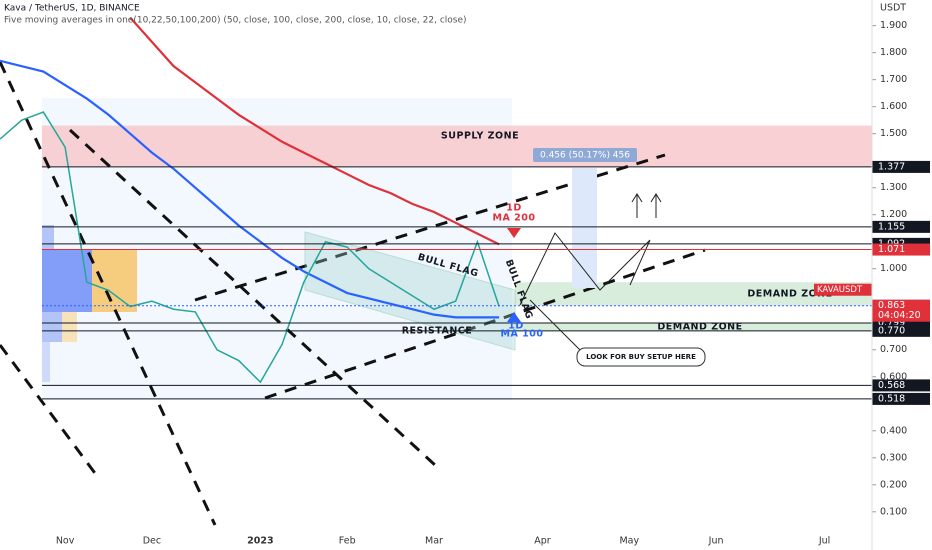 This screenshot has height=550, width=932. Describe the element at coordinates (152, 541) in the screenshot. I see `x-tick-label: Dec` at that location.